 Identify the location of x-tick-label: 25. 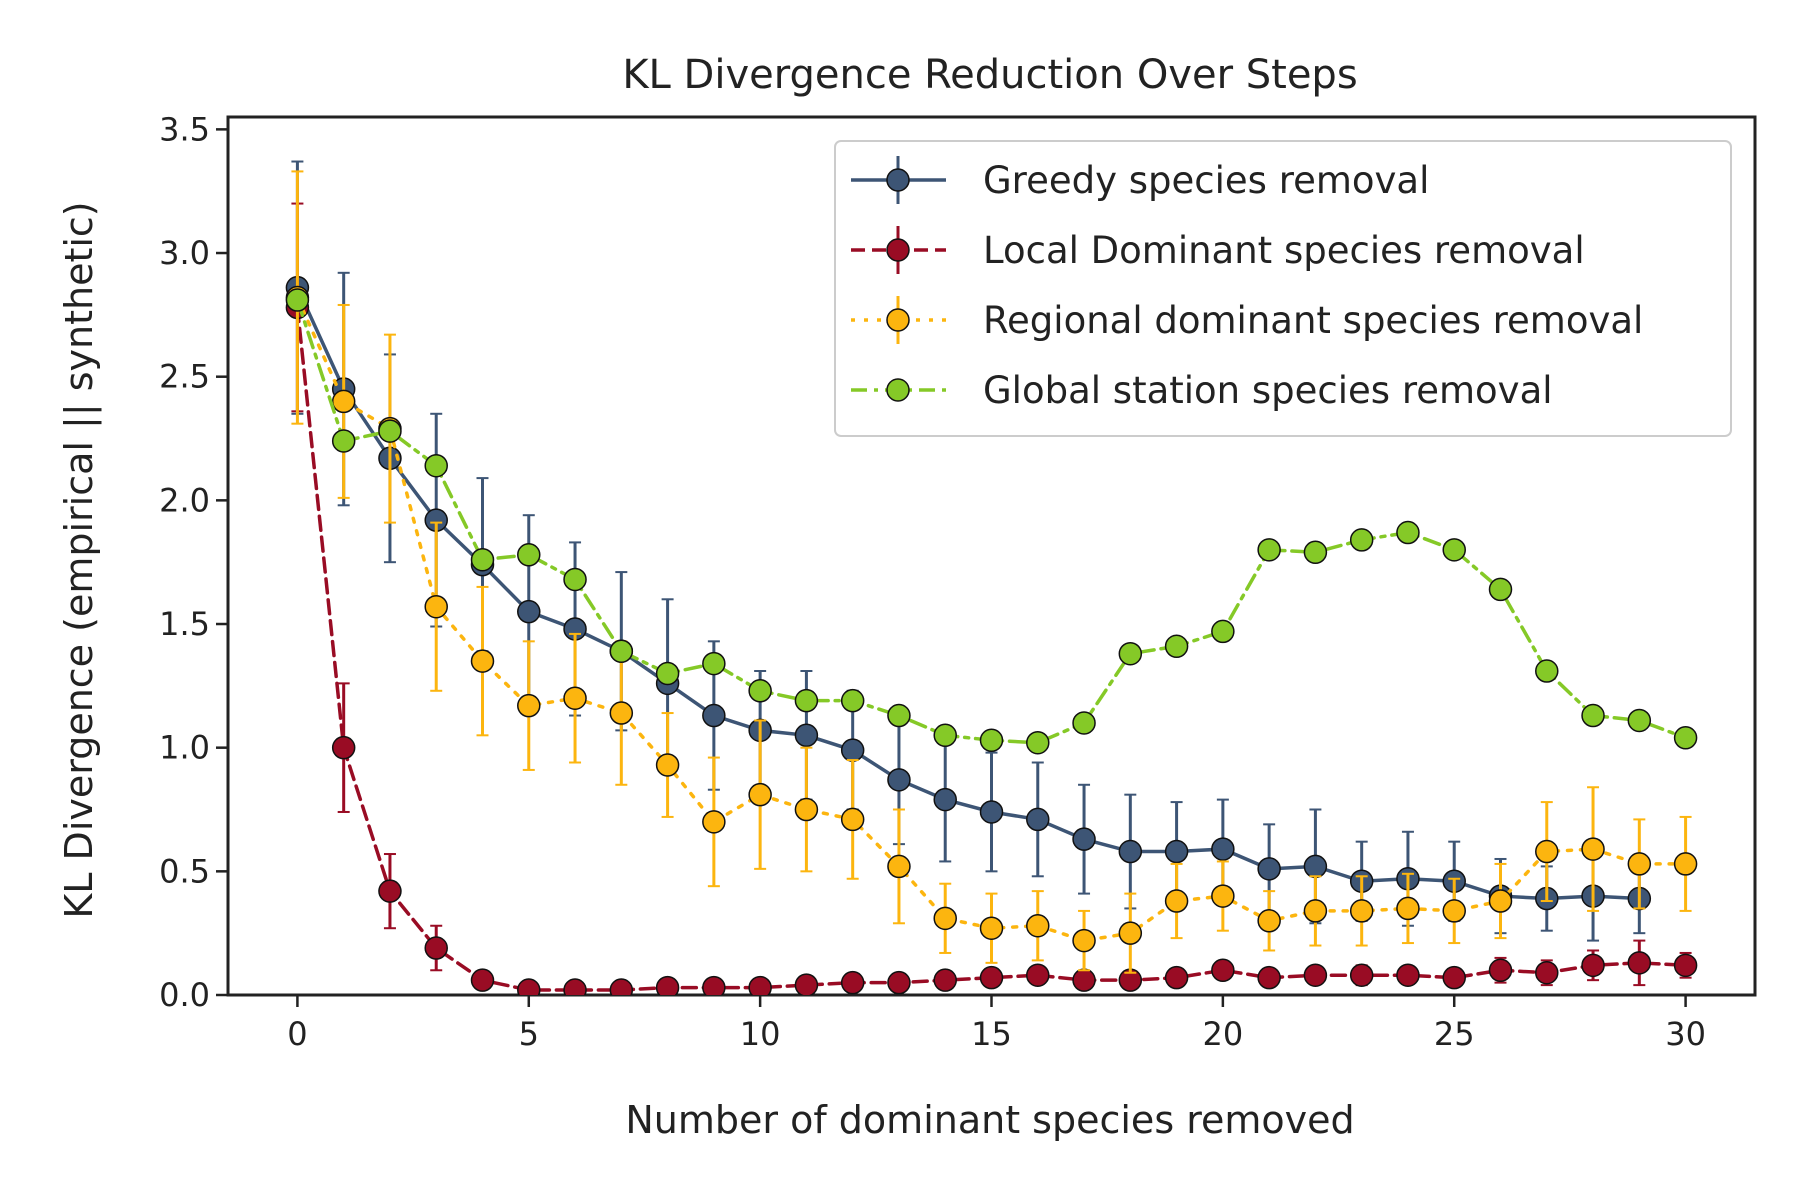
(1454, 1034).